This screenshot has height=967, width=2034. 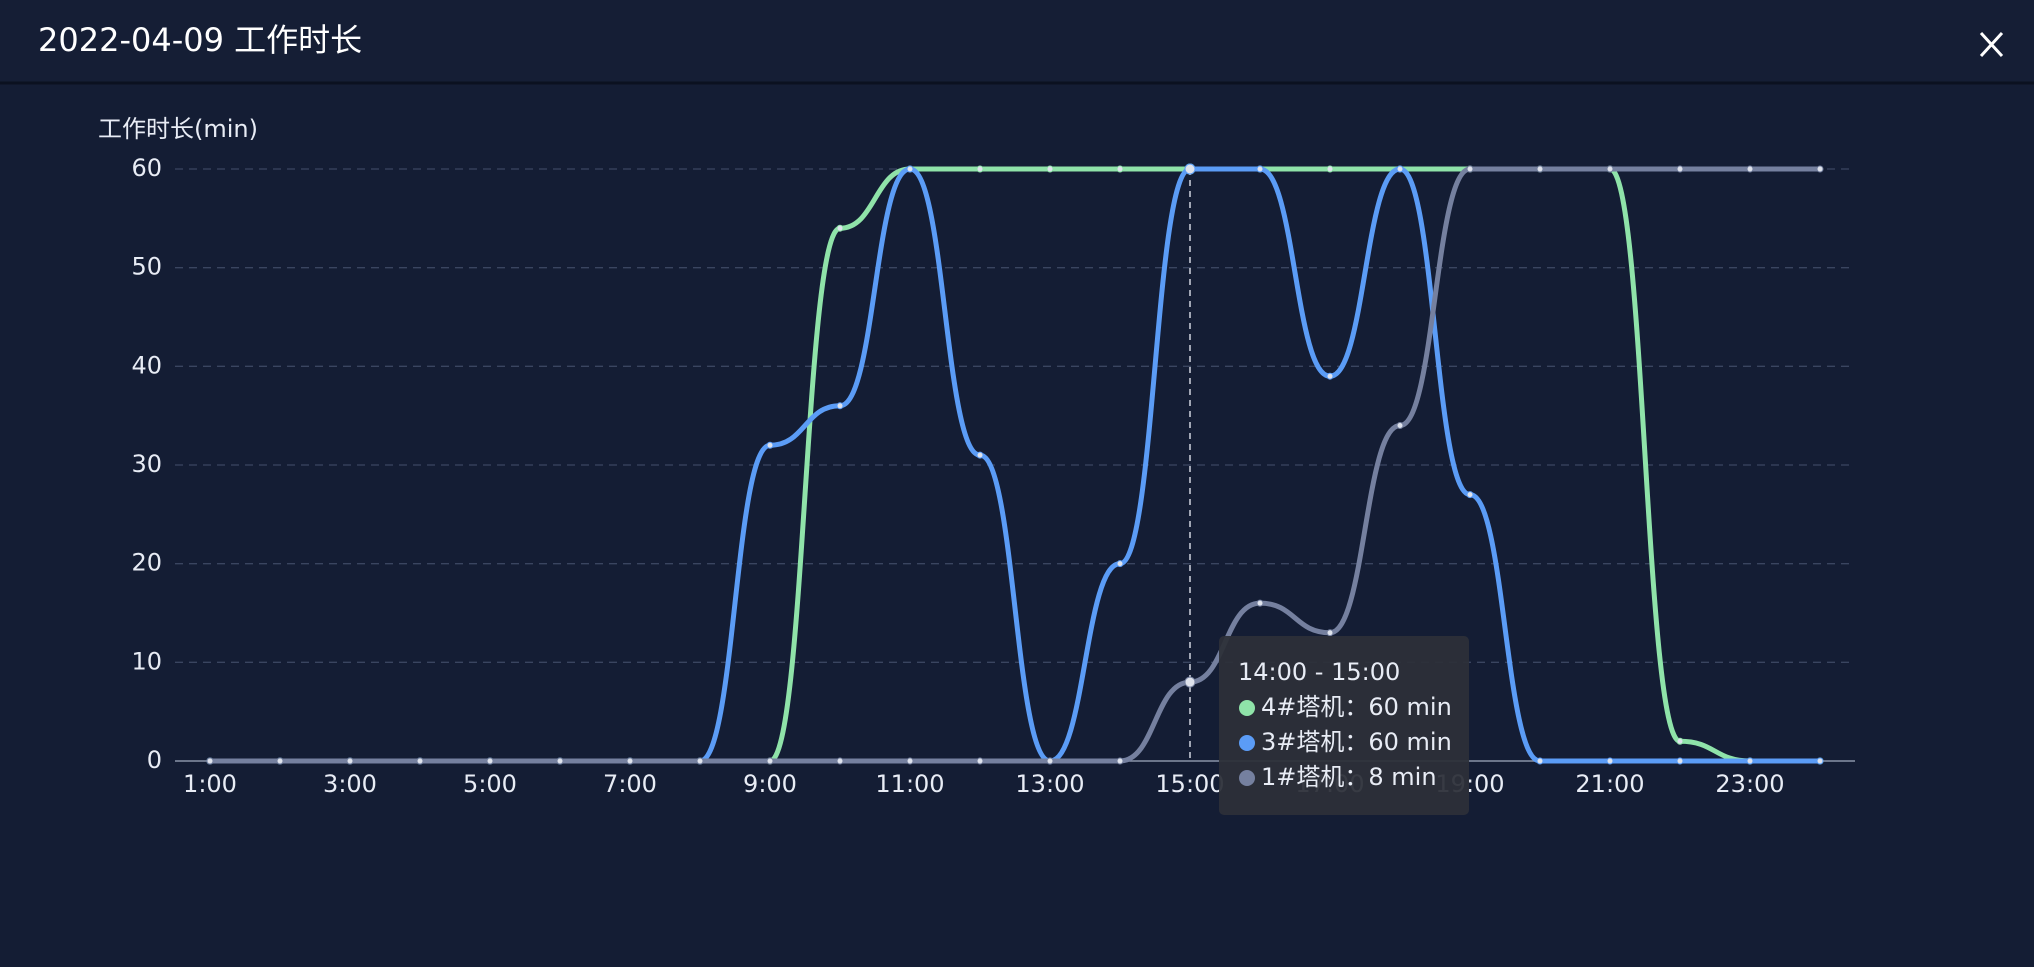 What do you see at coordinates (490, 784) in the screenshot?
I see `x-tick-label: 5:00` at bounding box center [490, 784].